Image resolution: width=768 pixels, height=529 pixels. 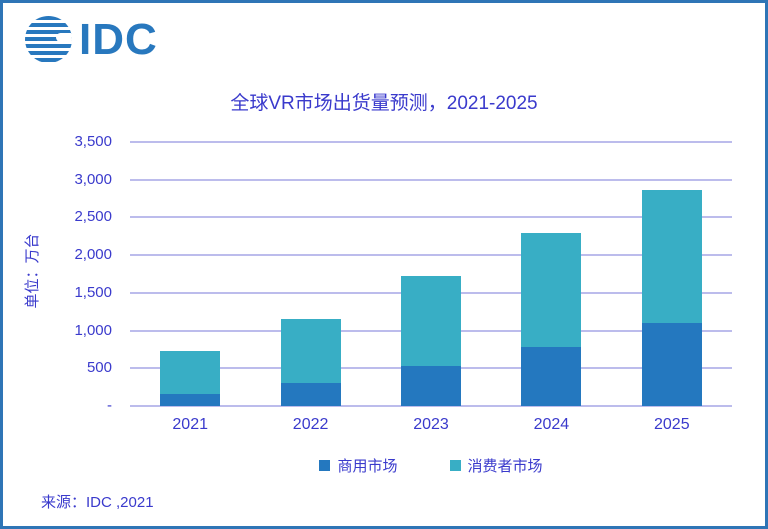 I want to click on y-tick-label: 3,500, so click(x=93, y=141).